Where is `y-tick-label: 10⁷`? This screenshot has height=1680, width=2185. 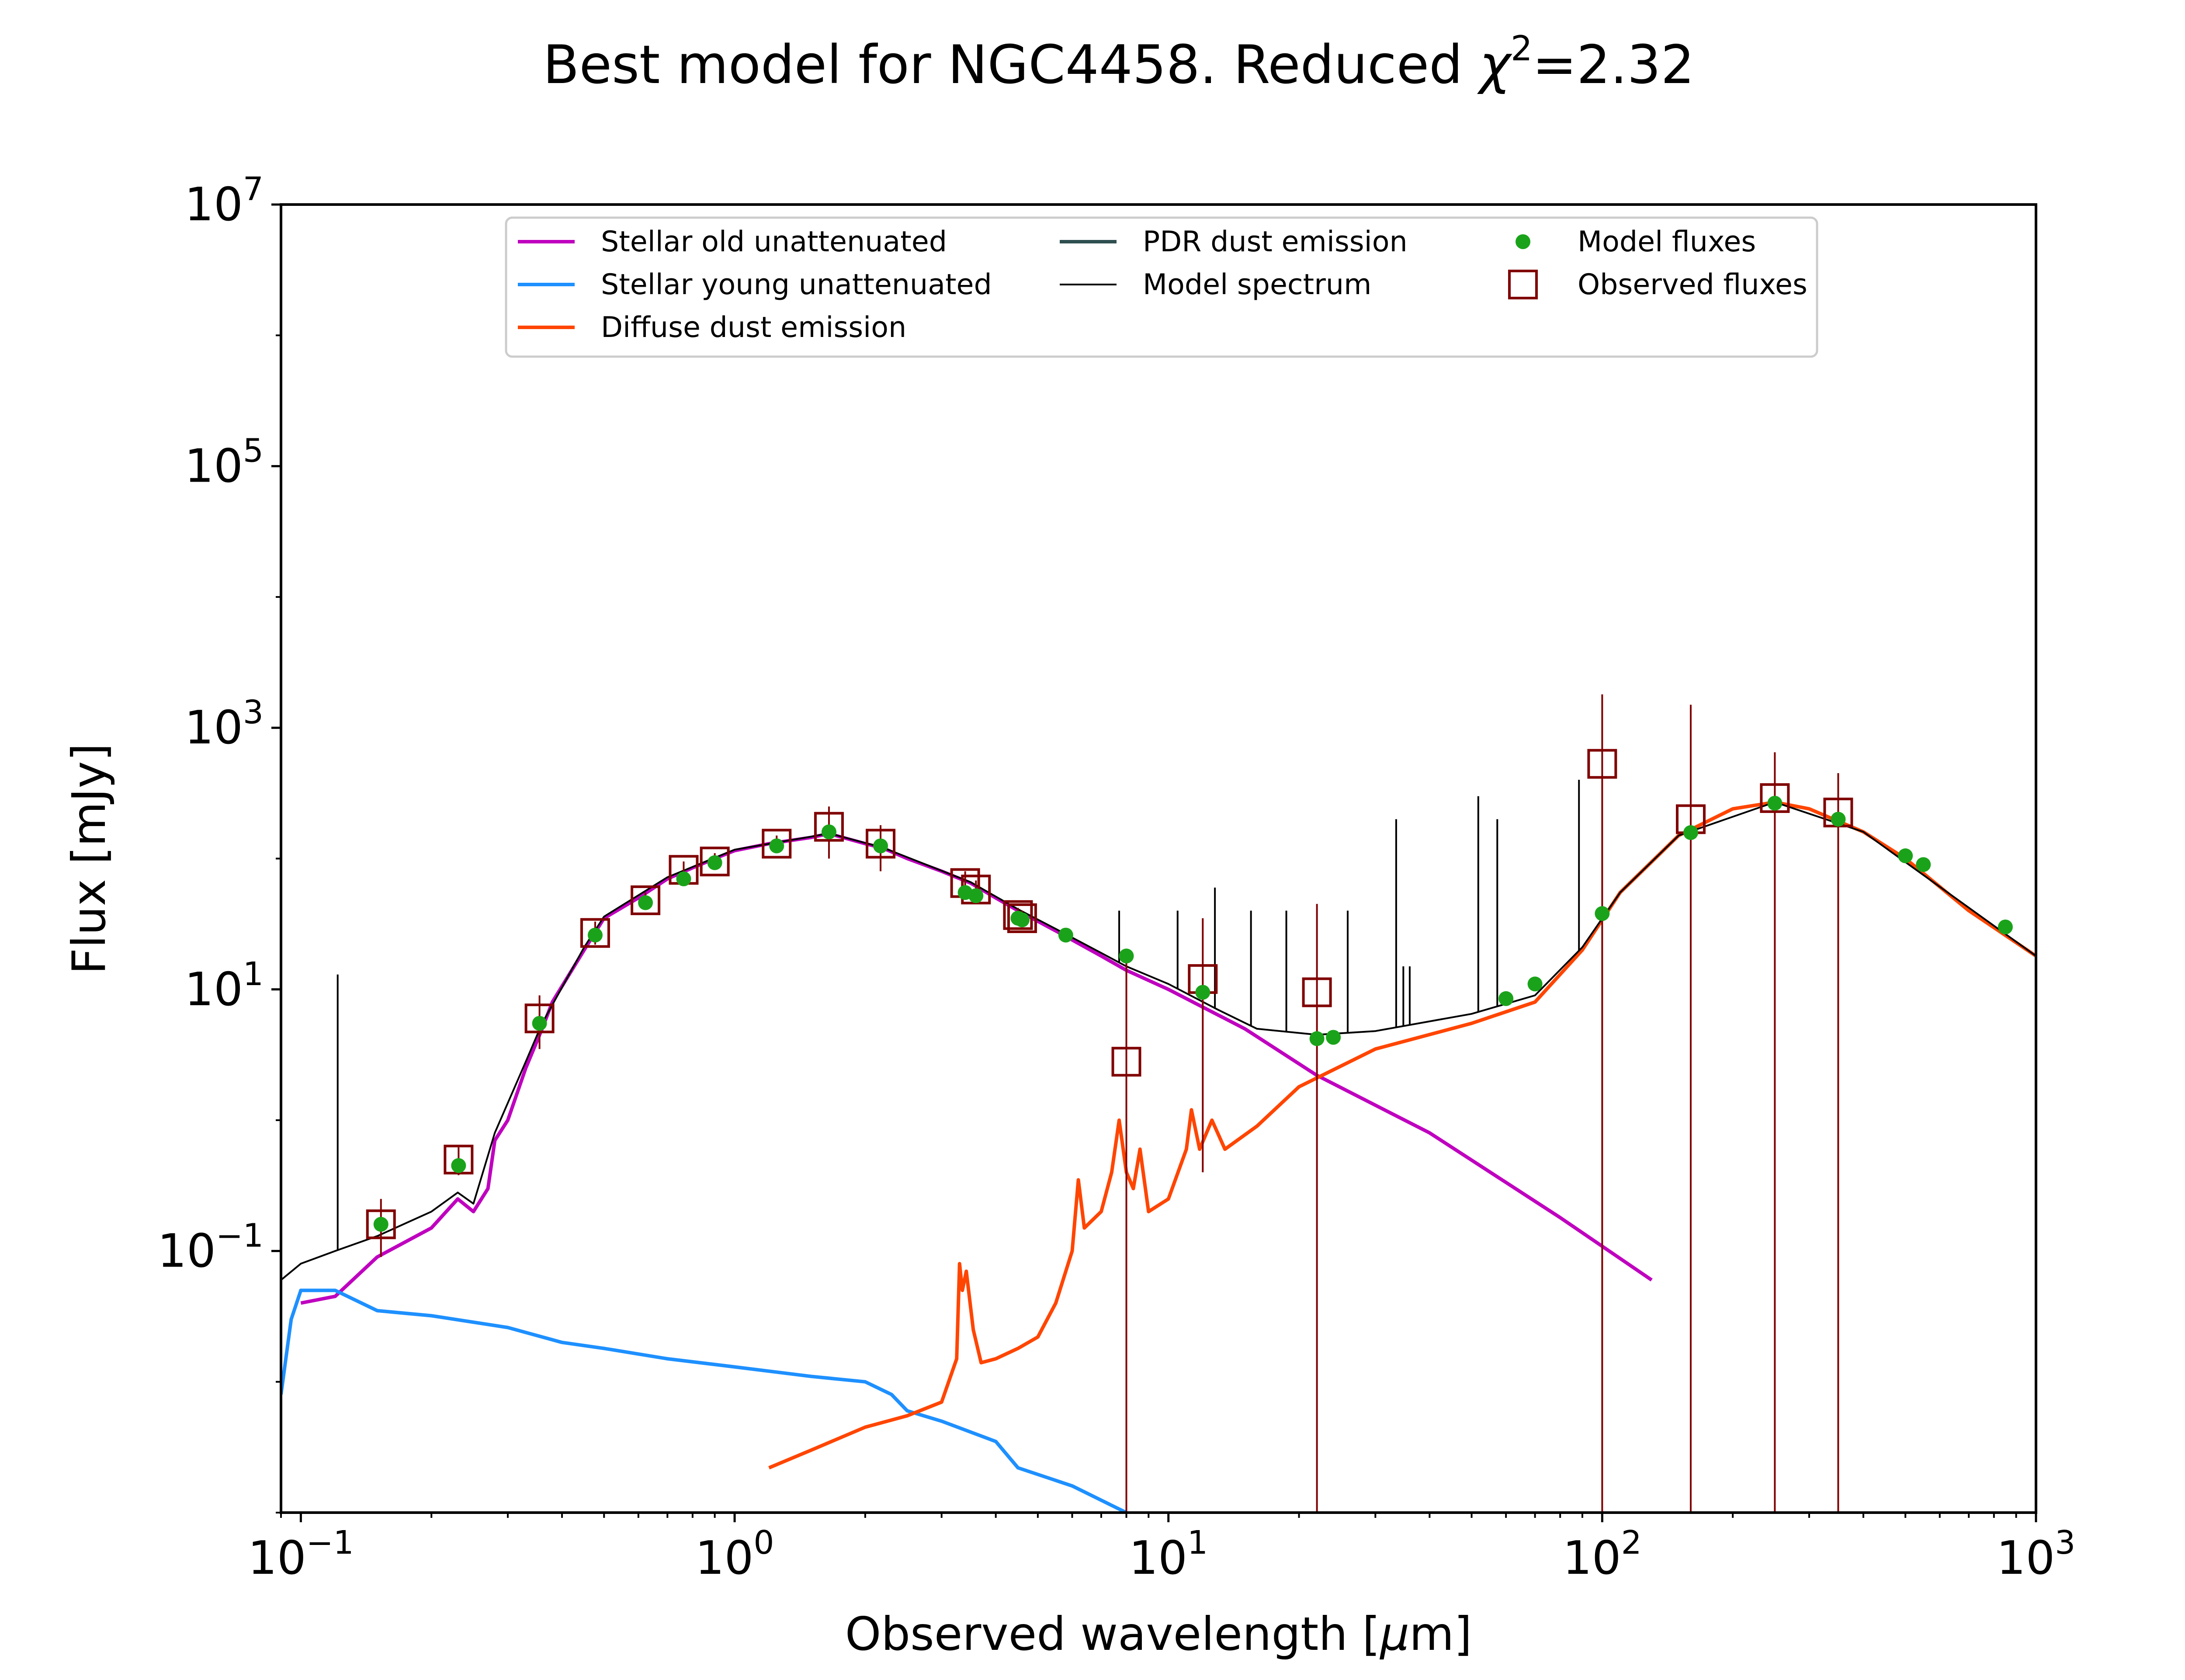 y-tick-label: 10⁷ is located at coordinates (224, 200).